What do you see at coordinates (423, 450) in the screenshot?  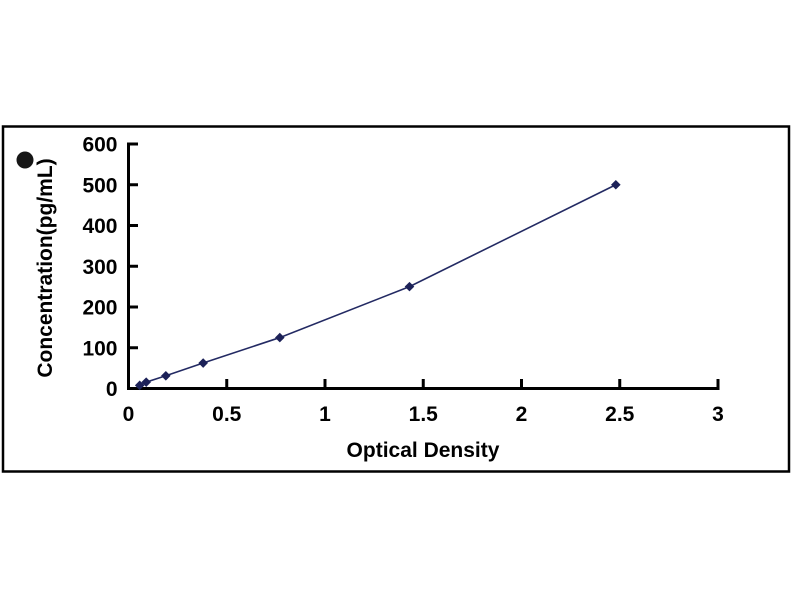 I see `x-axis-title: Optical Density` at bounding box center [423, 450].